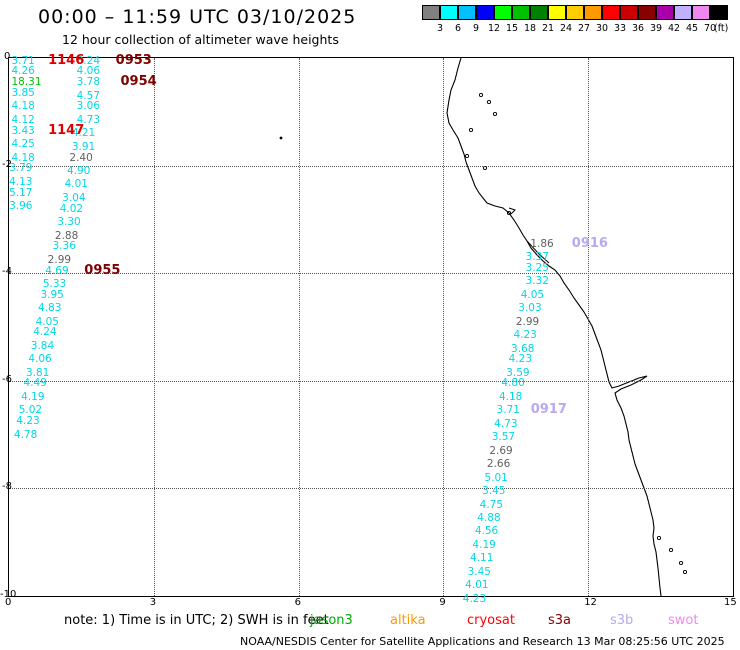  What do you see at coordinates (42, 345) in the screenshot?
I see `swh-value: 3.84` at bounding box center [42, 345].